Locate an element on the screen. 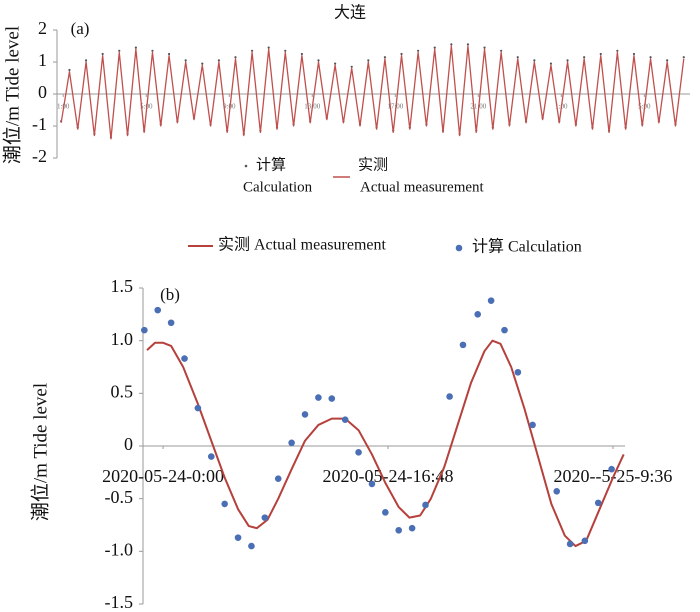 This screenshot has width=700, height=612. legend-label: Calculation is located at coordinates (278, 187).